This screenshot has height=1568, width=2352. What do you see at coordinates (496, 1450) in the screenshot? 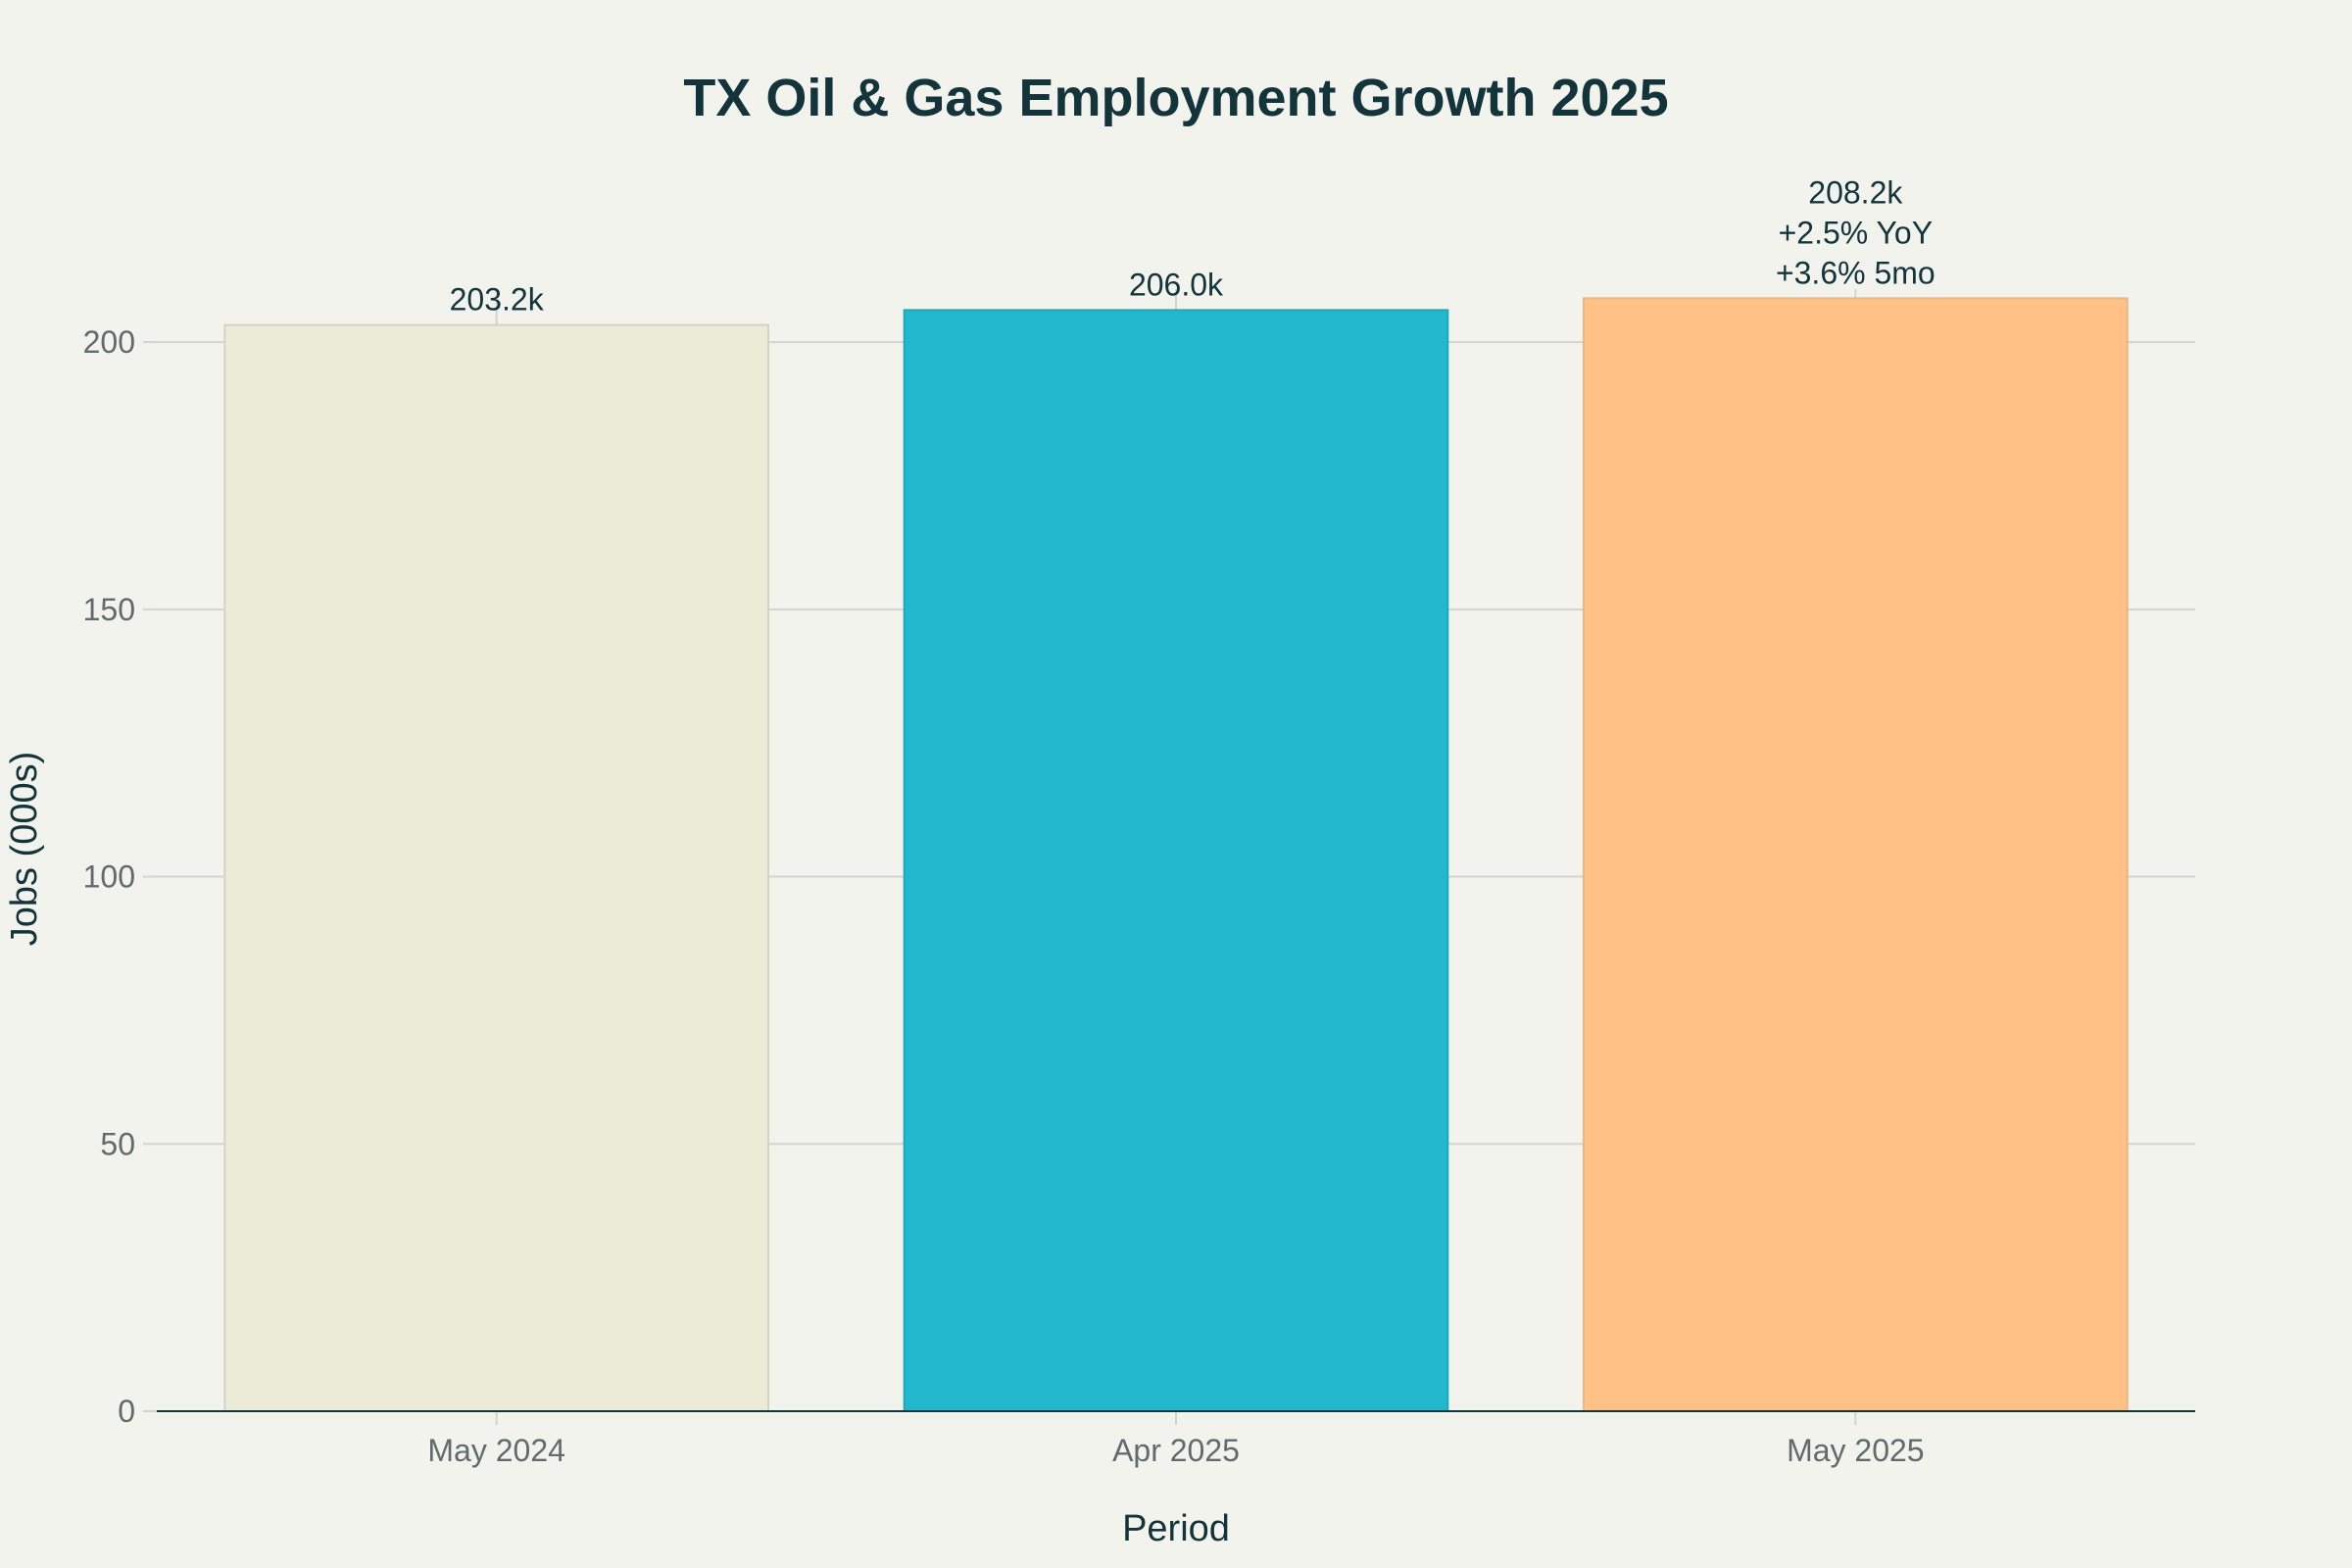
I see `x-tick-label: May 2024` at bounding box center [496, 1450].